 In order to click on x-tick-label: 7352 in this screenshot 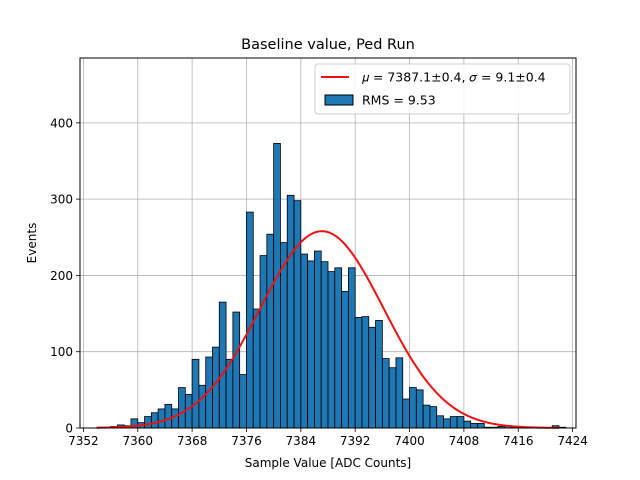, I will do `click(83, 441)`.